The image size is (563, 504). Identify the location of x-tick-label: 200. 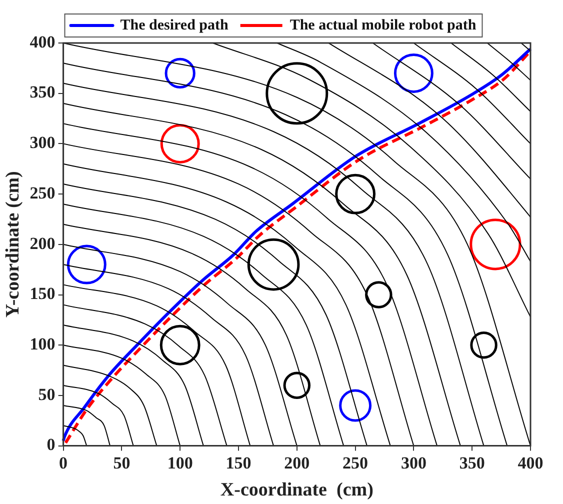
(297, 462).